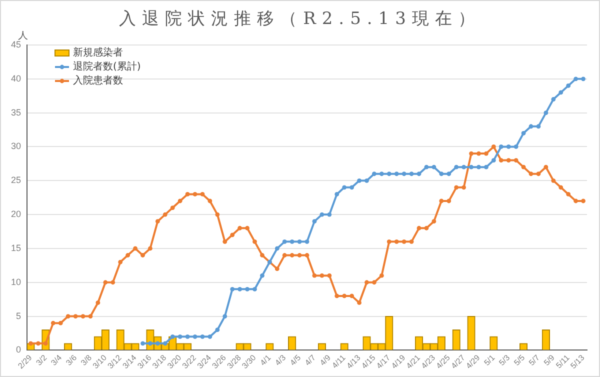 The height and width of the screenshot is (377, 600). I want to click on y-tick-label: 20, so click(16, 214).